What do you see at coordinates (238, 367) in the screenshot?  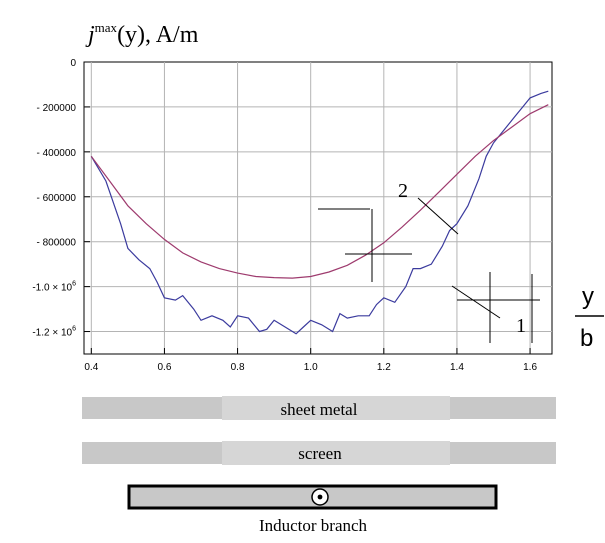 I see `x-tick-label: 0.8` at bounding box center [238, 367].